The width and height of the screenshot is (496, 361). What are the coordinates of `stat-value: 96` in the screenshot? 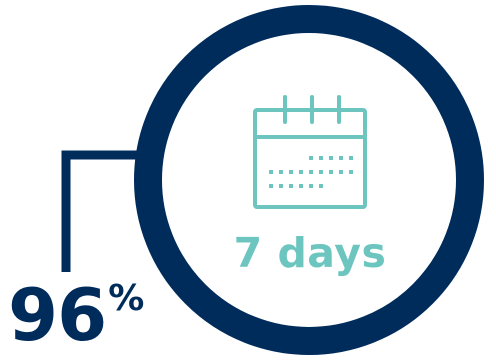 It's located at (57, 315).